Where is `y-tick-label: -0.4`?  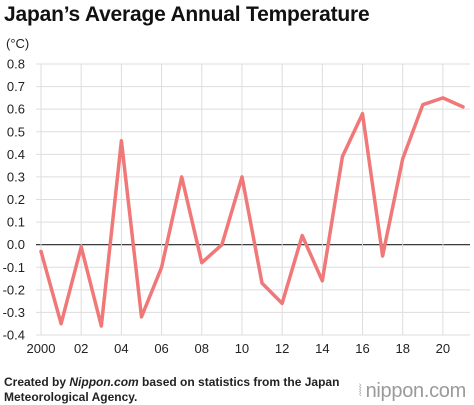
y-tick-label: -0.4 is located at coordinates (14, 335).